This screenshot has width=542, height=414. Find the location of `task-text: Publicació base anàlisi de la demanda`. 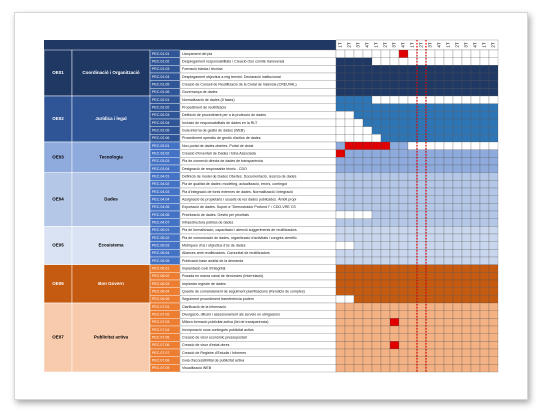

task-text: Publicació base anàlisi de la demanda is located at coordinates (212, 261).